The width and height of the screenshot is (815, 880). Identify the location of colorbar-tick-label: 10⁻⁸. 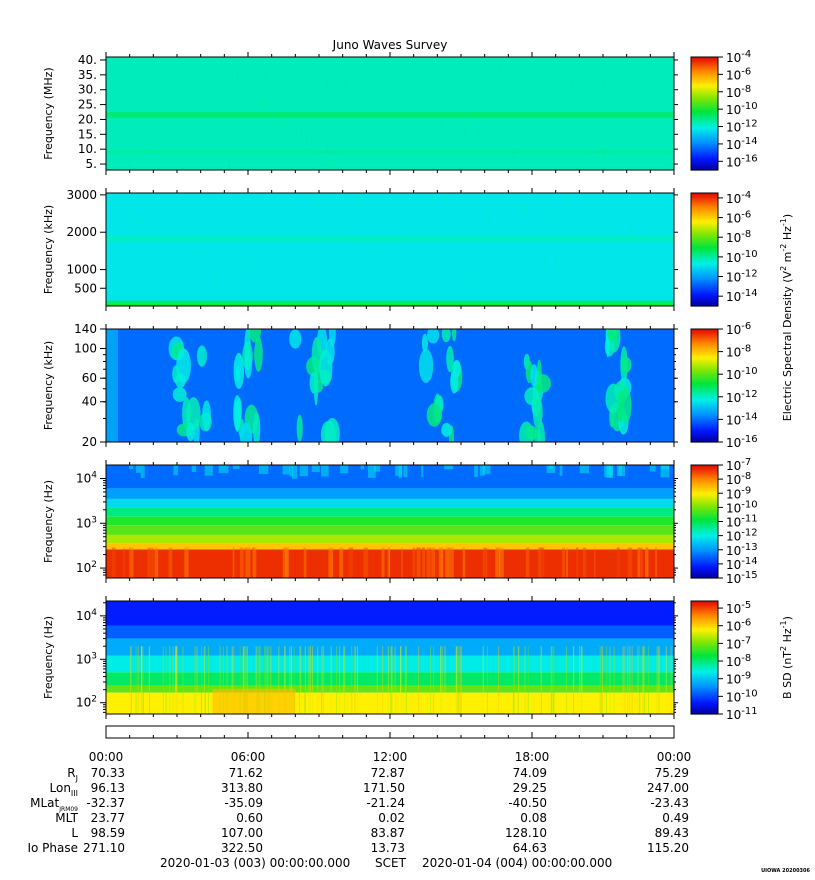
(738, 92).